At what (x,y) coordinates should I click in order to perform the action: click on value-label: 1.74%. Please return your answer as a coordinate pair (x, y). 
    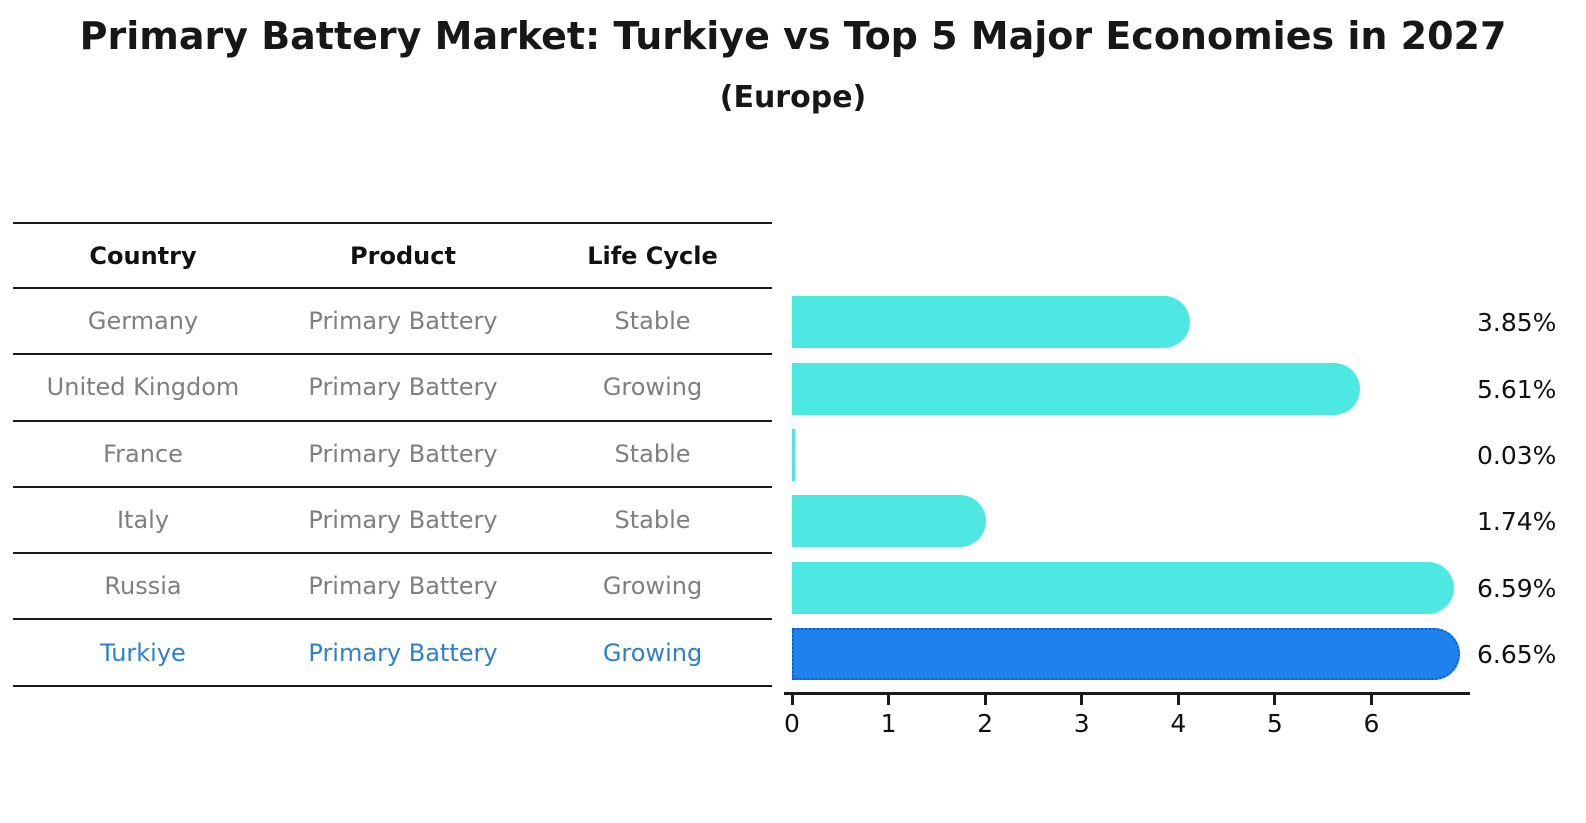
    Looking at the image, I should click on (1517, 522).